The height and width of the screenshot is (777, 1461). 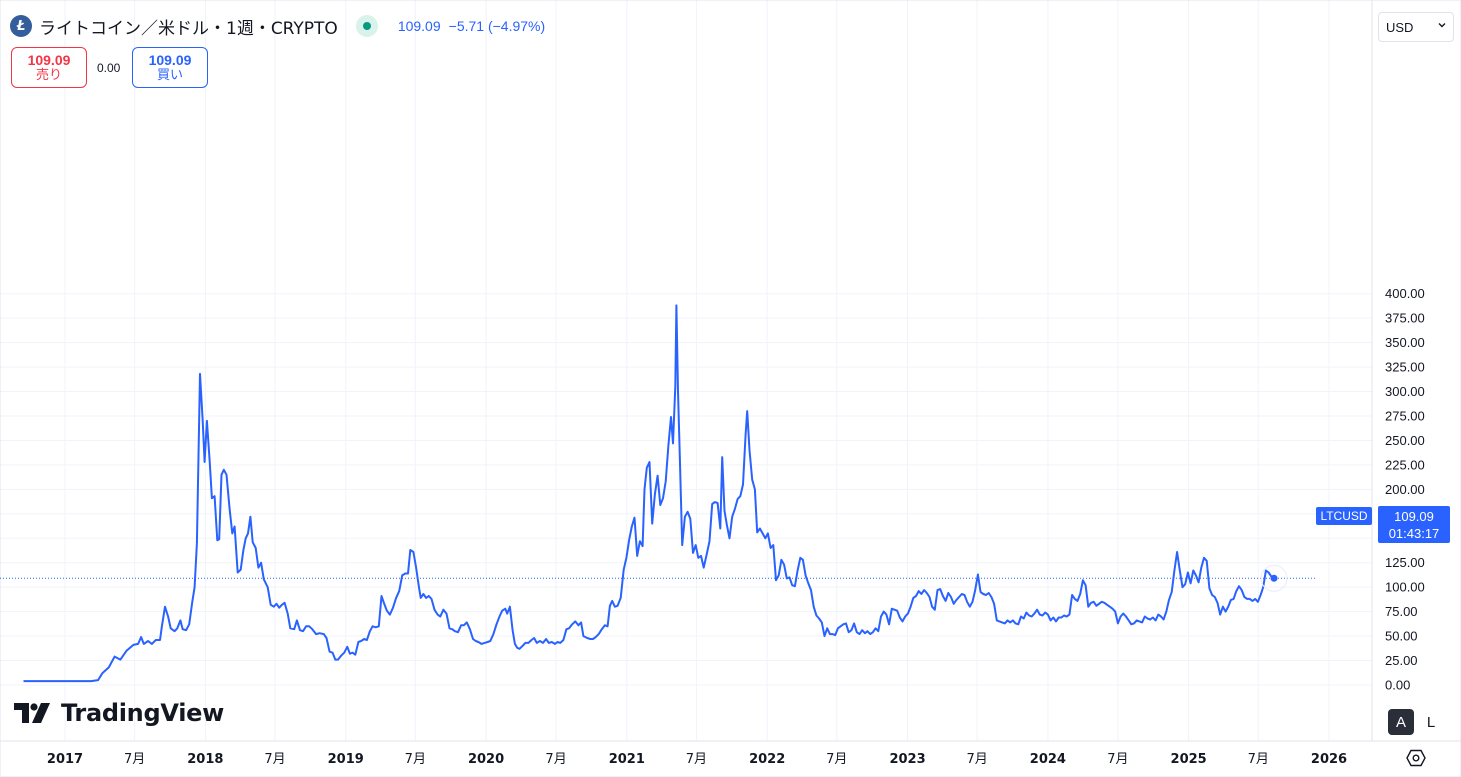 I want to click on last-price-dot, so click(x=1274, y=578).